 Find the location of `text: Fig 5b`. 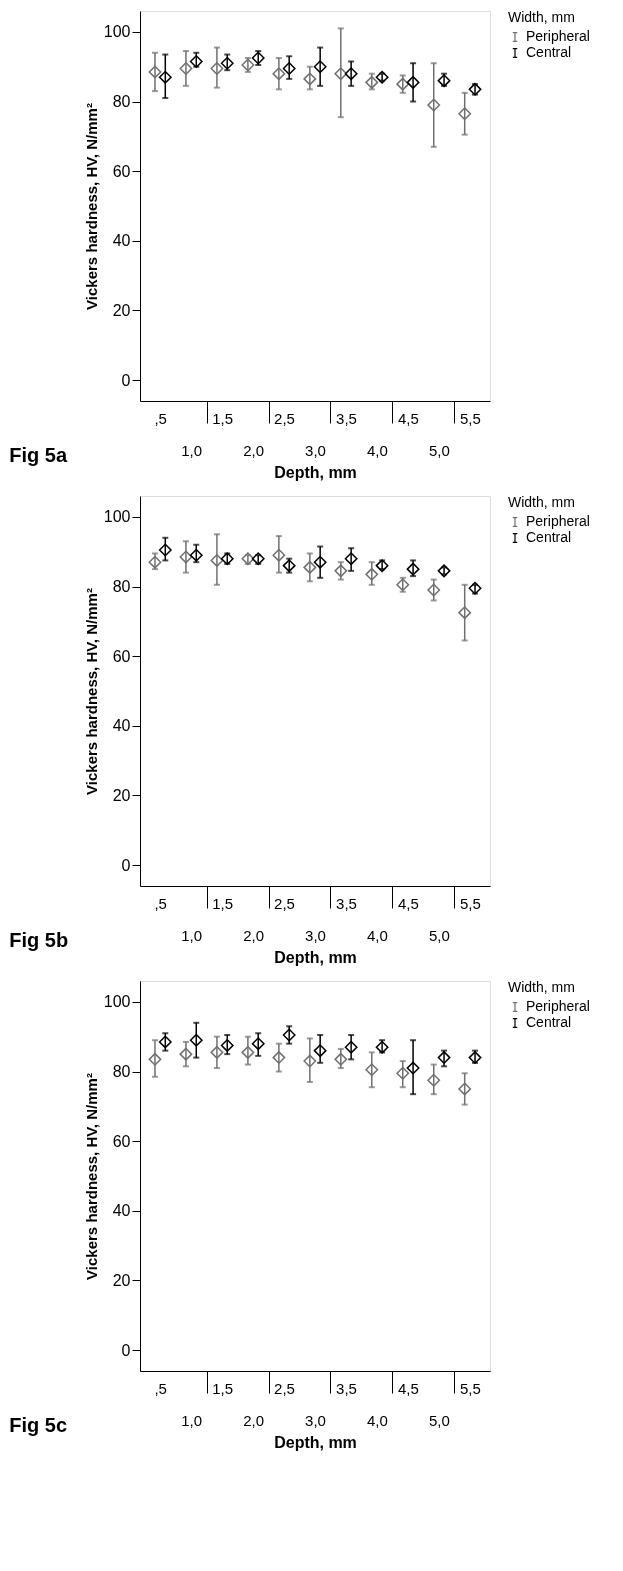

text: Fig 5b is located at coordinates (39, 940).